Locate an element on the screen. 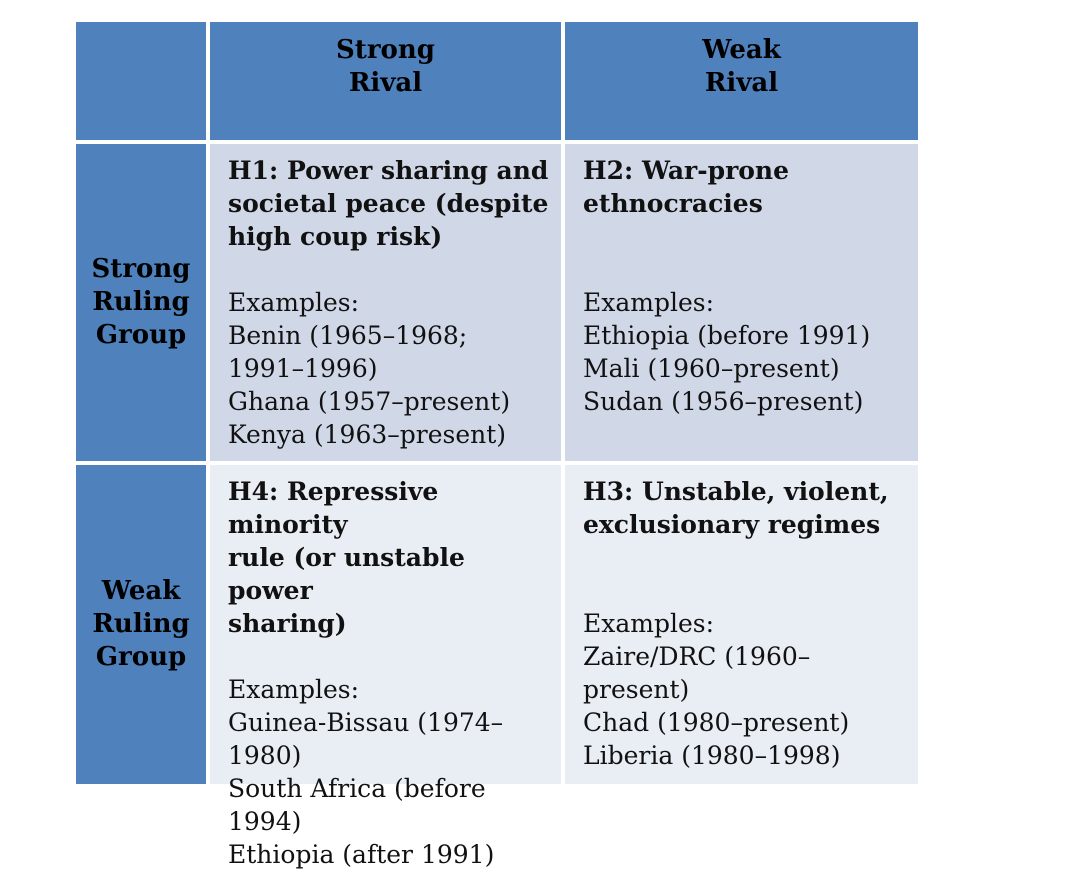  h2-title-line-1: H2: War-prone is located at coordinates (686, 170).